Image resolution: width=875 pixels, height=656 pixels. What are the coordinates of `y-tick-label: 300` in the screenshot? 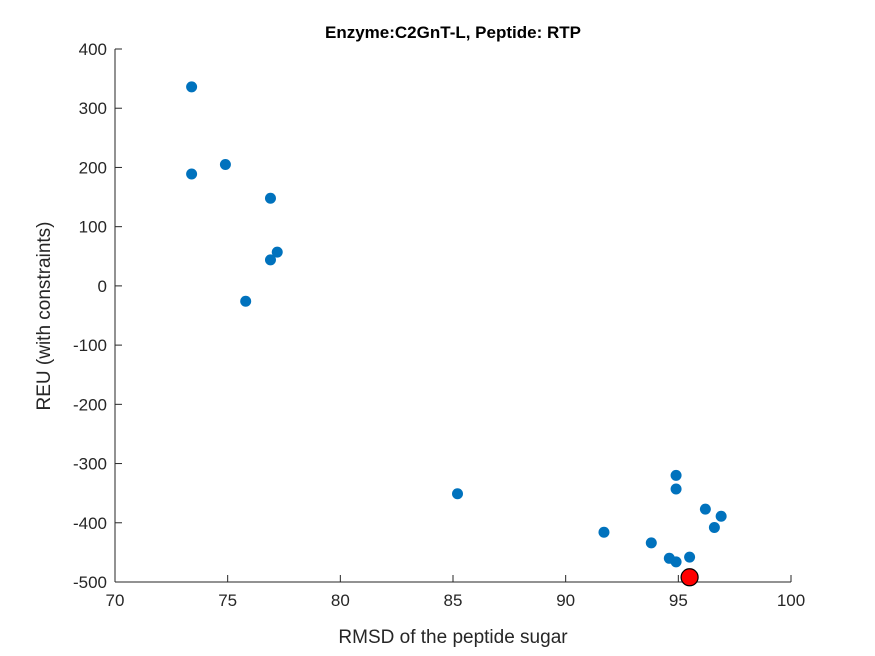 It's located at (93, 108).